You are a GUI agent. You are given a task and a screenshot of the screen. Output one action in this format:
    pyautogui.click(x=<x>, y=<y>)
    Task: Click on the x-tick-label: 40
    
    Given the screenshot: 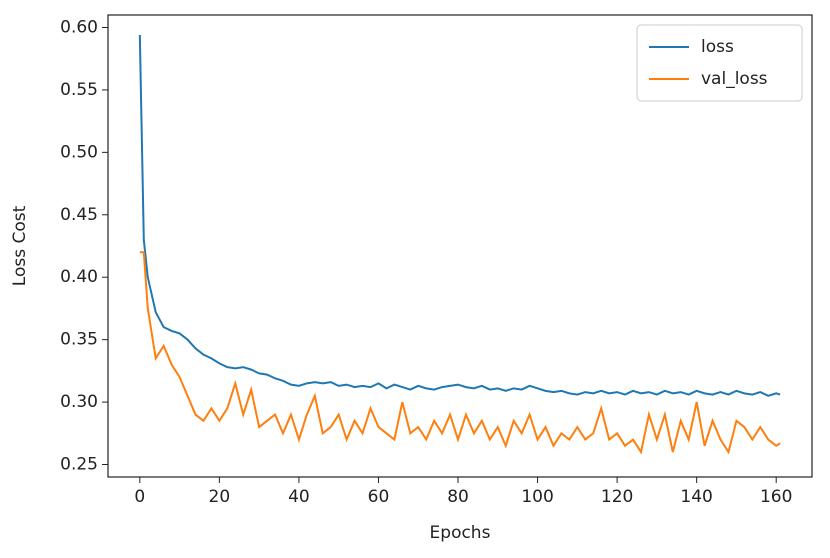 What is the action you would take?
    pyautogui.click(x=299, y=497)
    